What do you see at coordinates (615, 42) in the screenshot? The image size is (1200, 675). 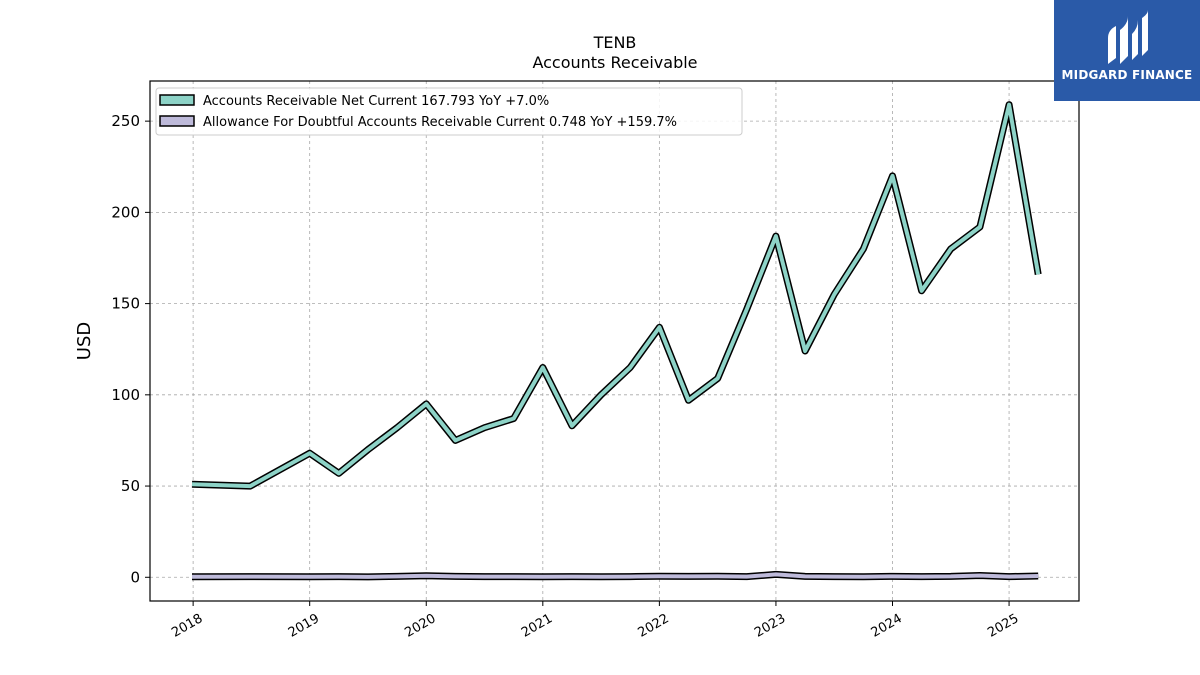 I see `chart-title: TENB` at bounding box center [615, 42].